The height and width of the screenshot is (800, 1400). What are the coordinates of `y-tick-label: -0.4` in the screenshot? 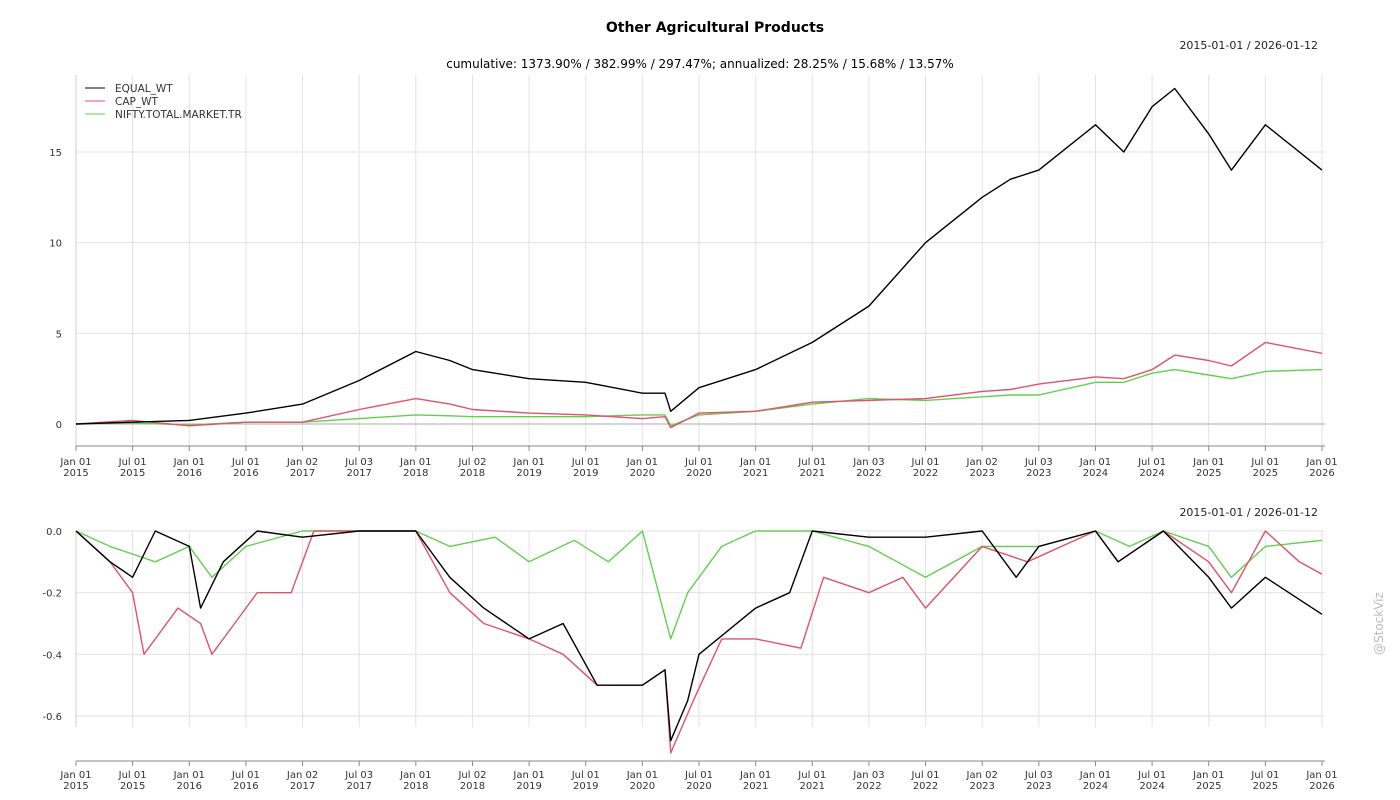 It's located at (52, 655).